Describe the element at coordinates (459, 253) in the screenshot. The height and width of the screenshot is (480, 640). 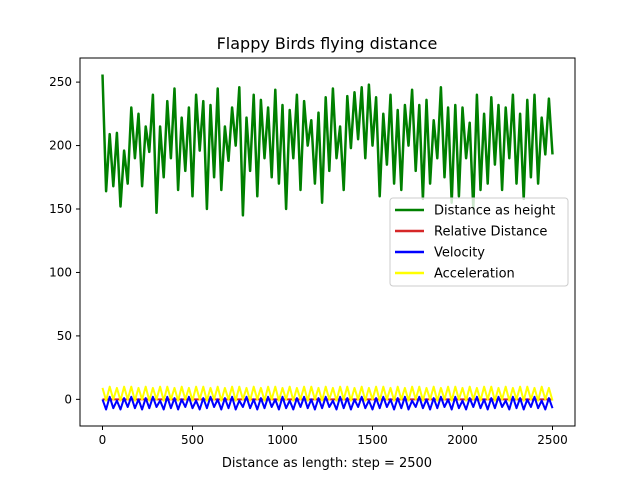
I see `legend-label: Velocity` at that location.